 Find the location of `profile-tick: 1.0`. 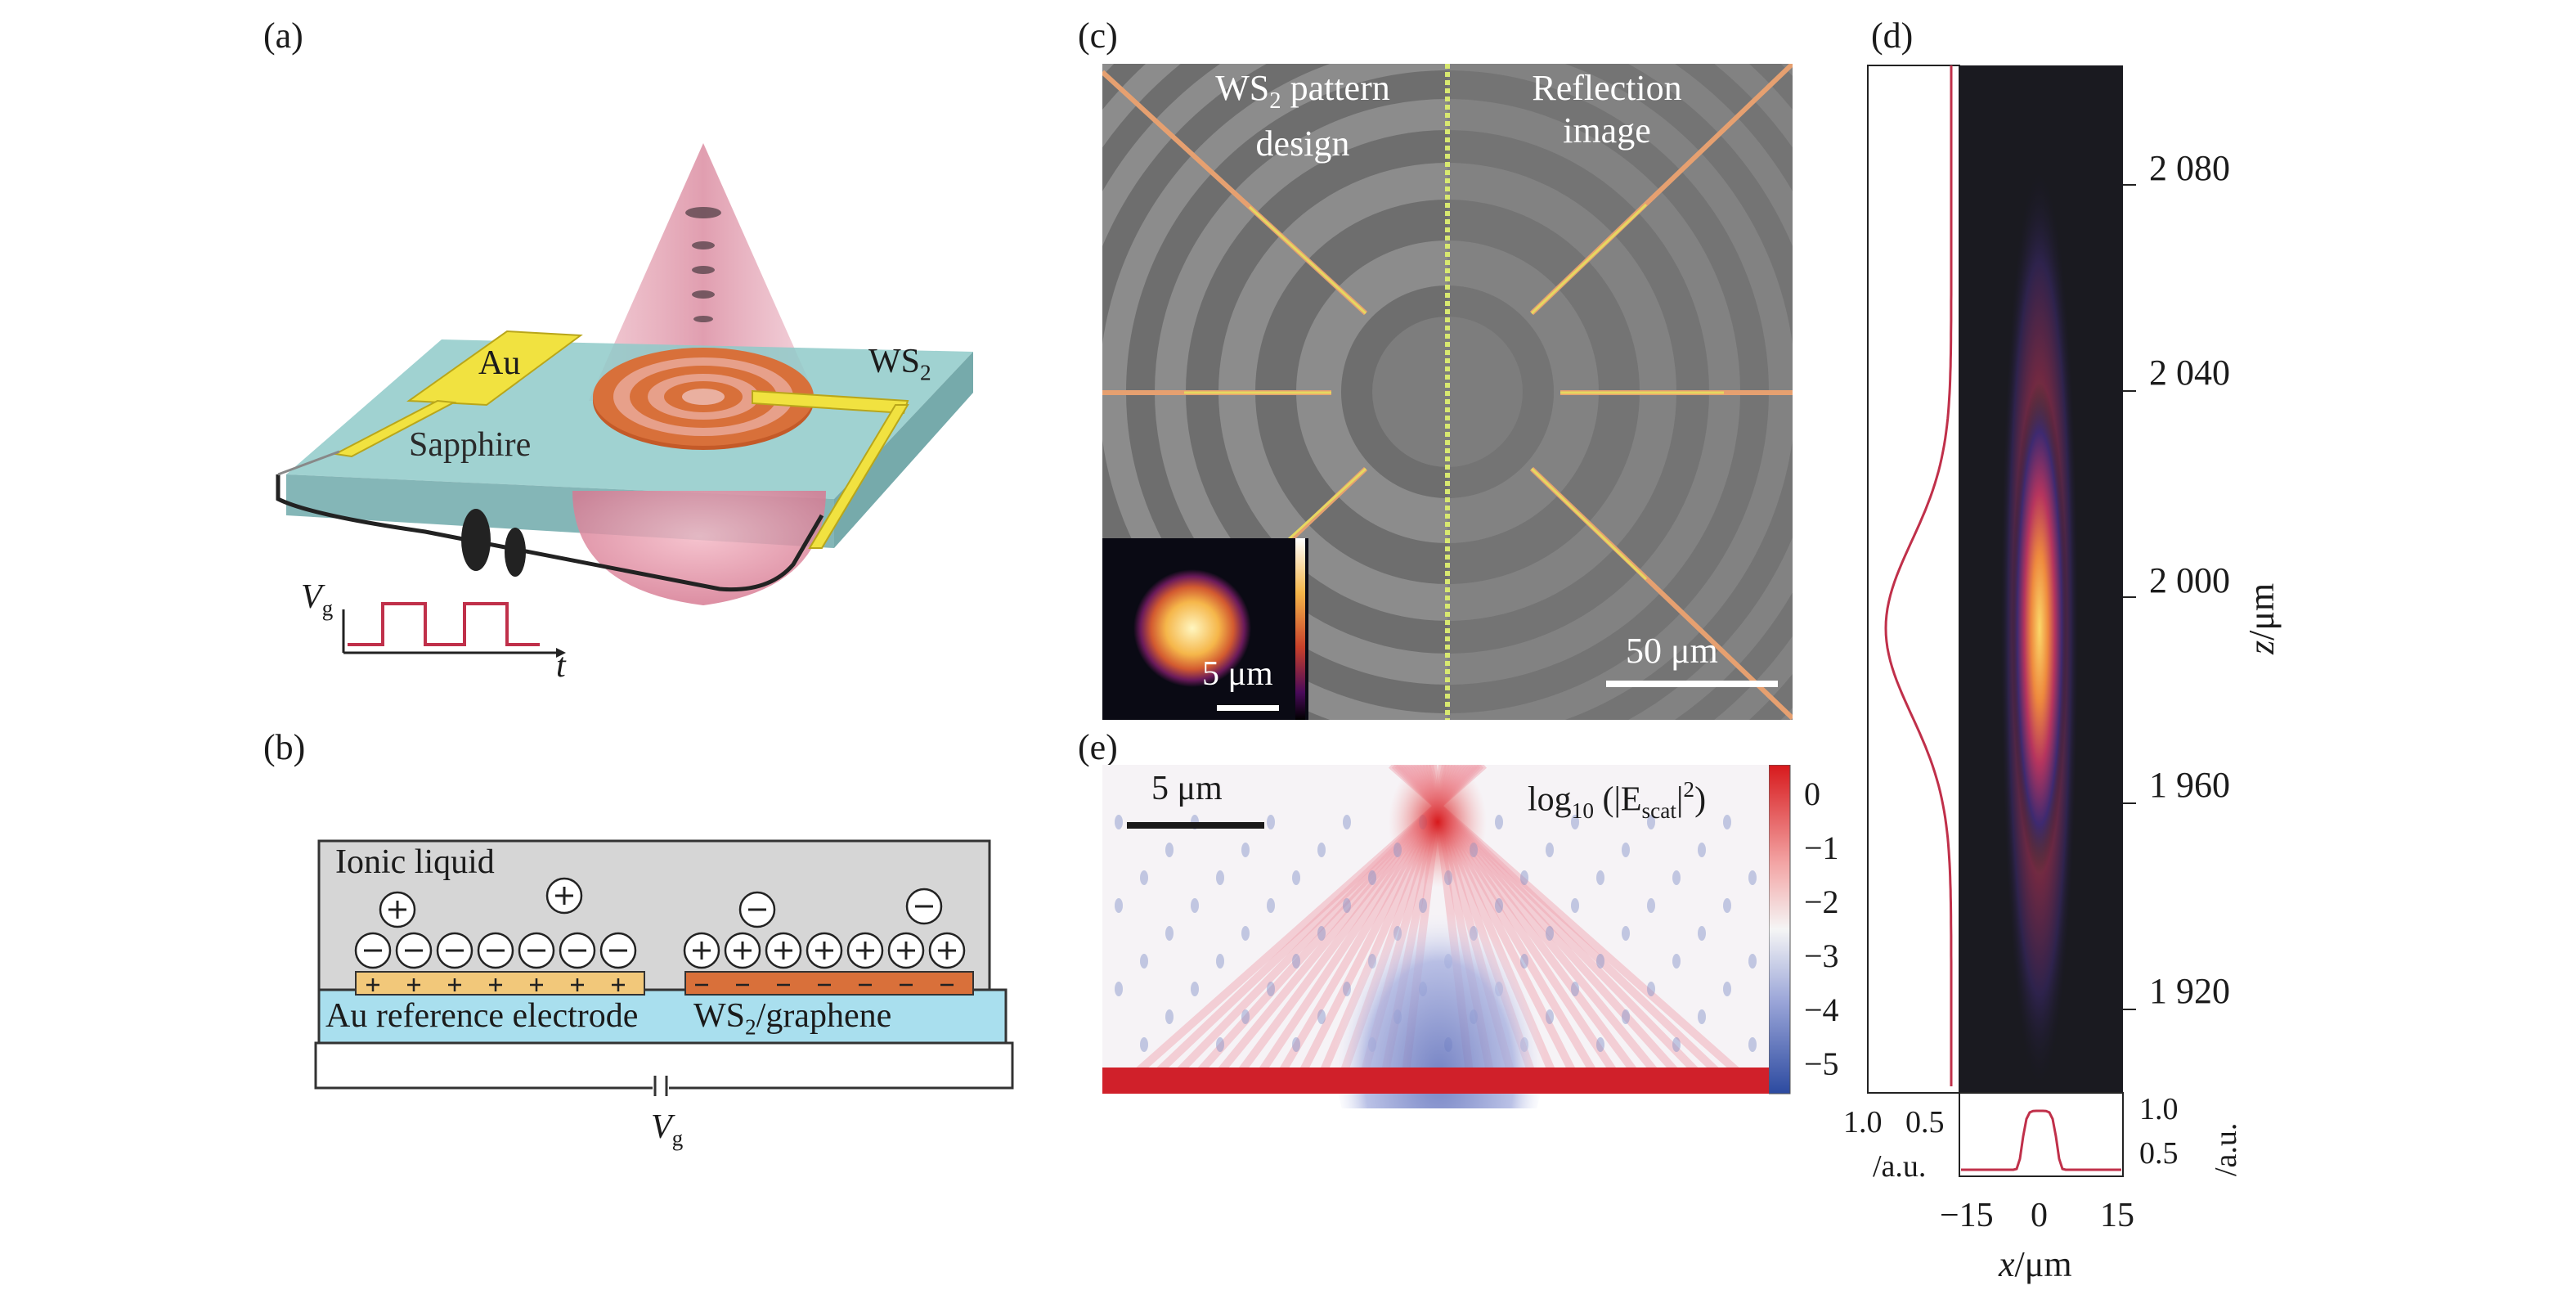

profile-tick: 1.0 is located at coordinates (1863, 1122).